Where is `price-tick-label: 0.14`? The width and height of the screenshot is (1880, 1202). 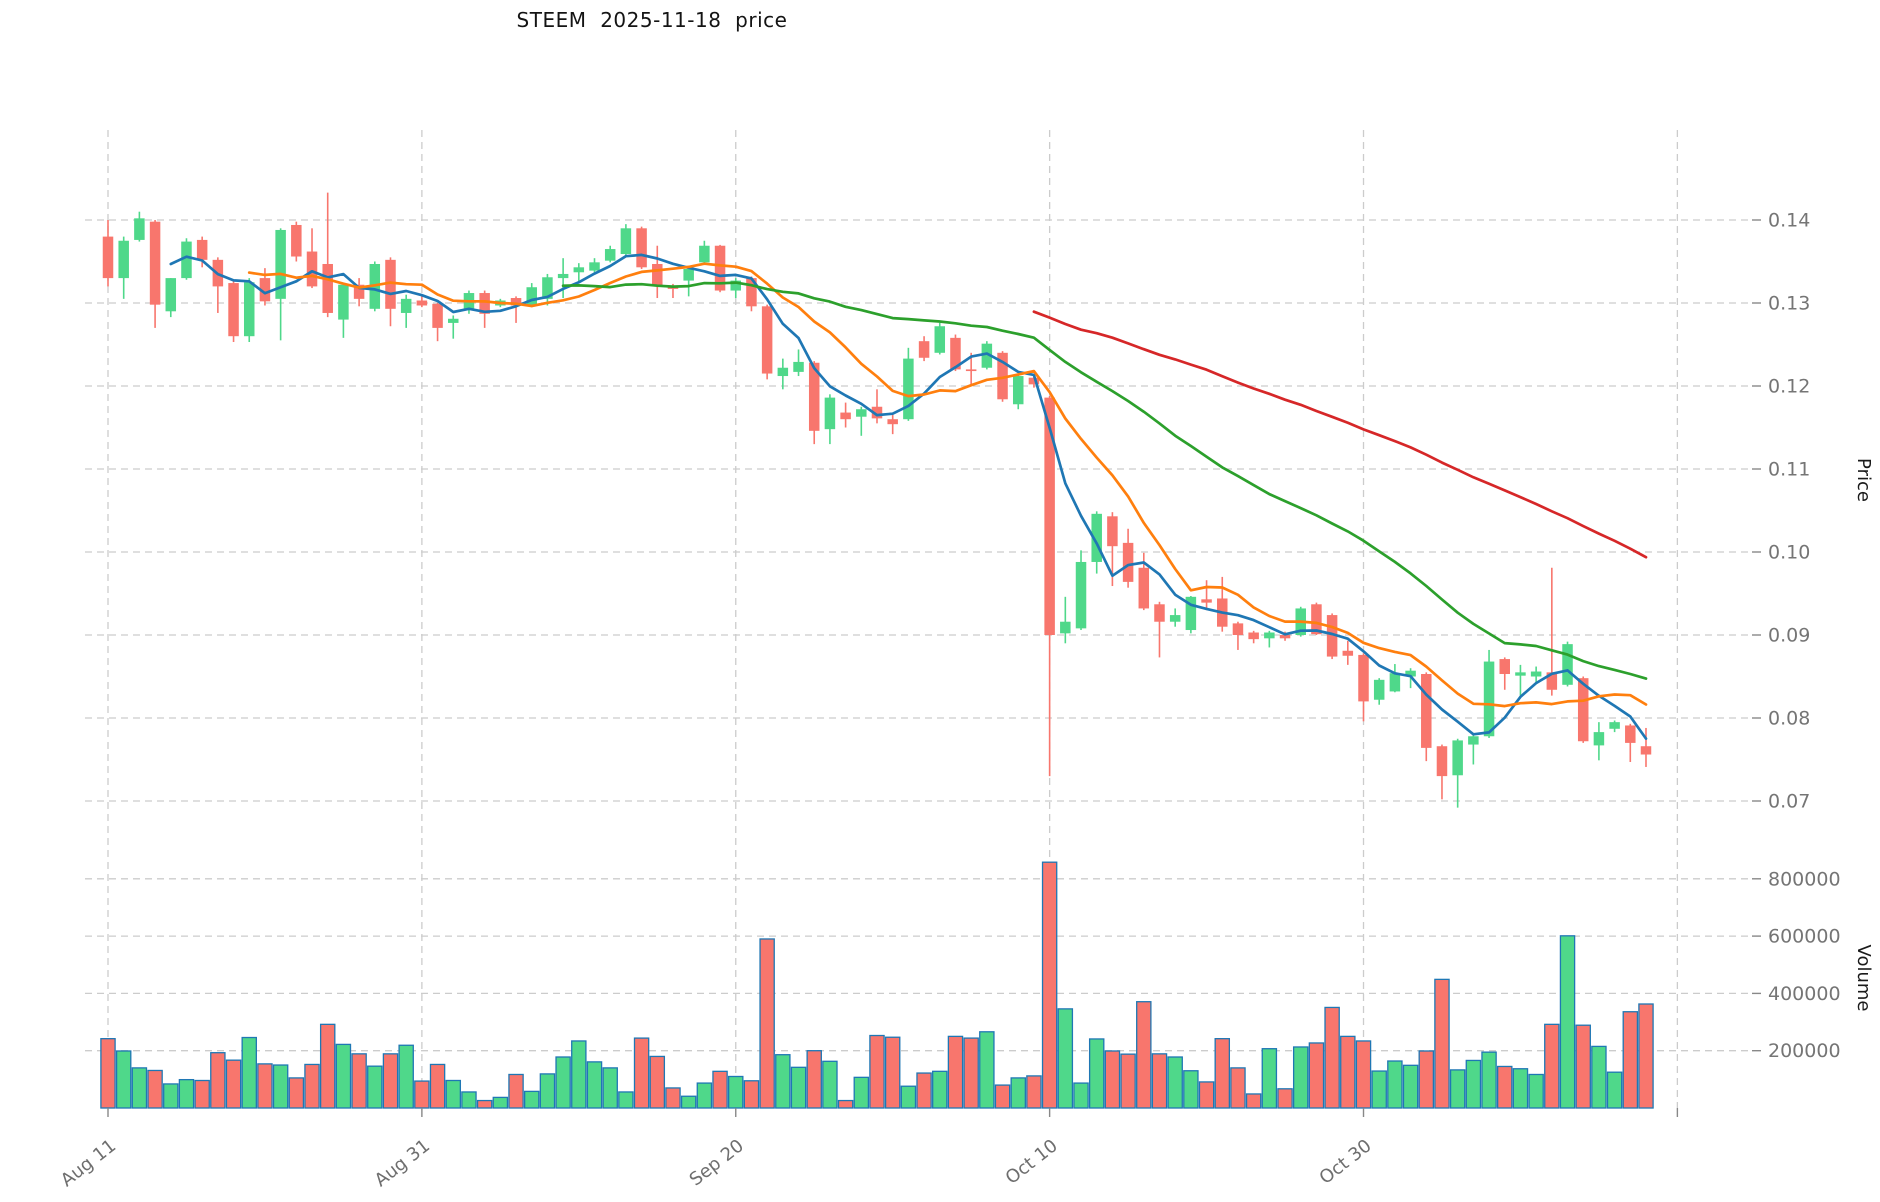 price-tick-label: 0.14 is located at coordinates (1789, 221).